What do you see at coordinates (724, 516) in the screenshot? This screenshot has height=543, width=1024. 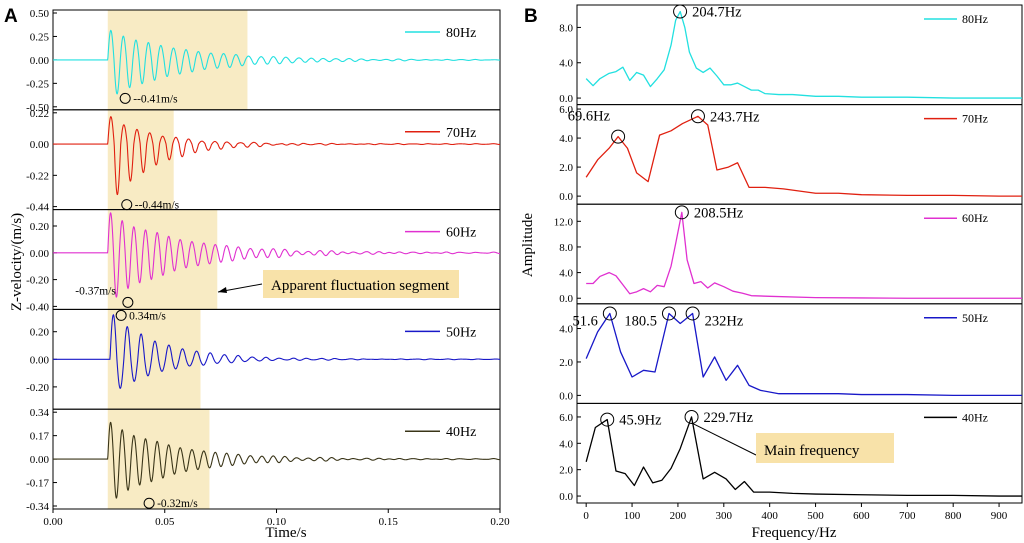 I see `x-tick-label: 300` at bounding box center [724, 516].